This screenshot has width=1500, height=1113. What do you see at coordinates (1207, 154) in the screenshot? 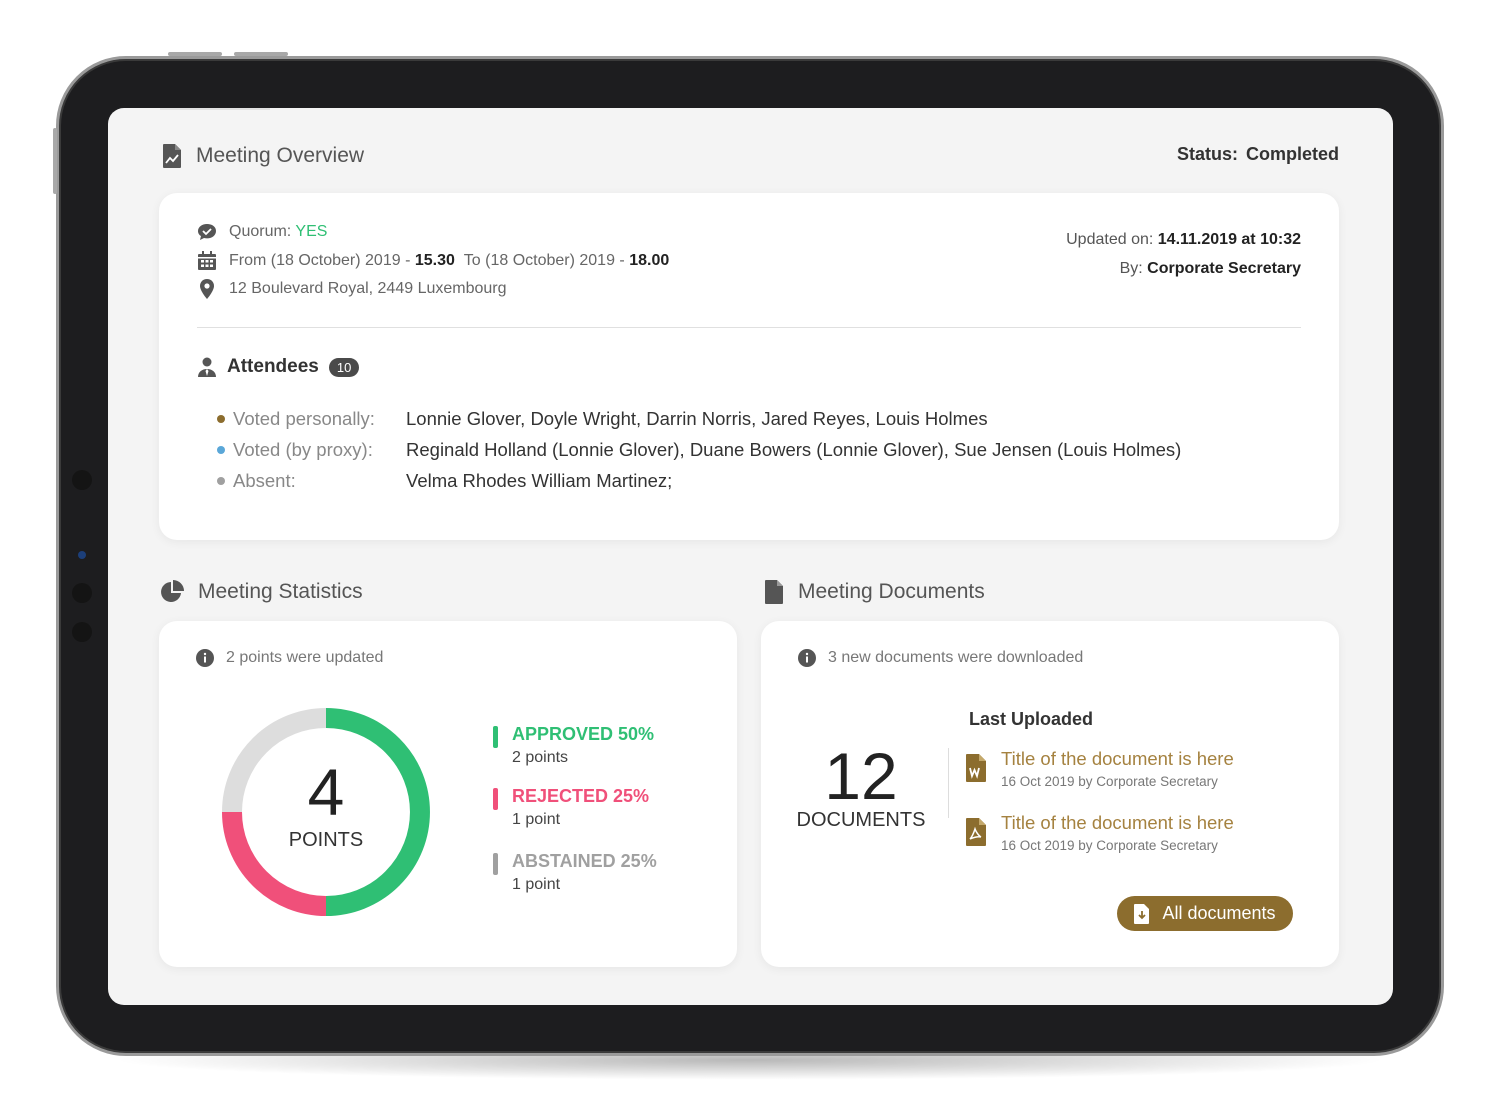
I see `status-label: Status:` at bounding box center [1207, 154].